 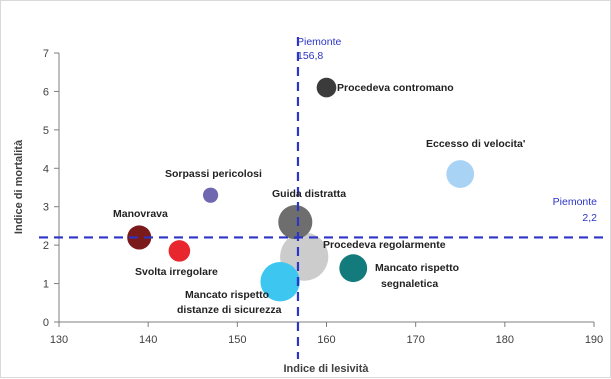 What do you see at coordinates (139, 237) in the screenshot?
I see `bubble-manovrava` at bounding box center [139, 237].